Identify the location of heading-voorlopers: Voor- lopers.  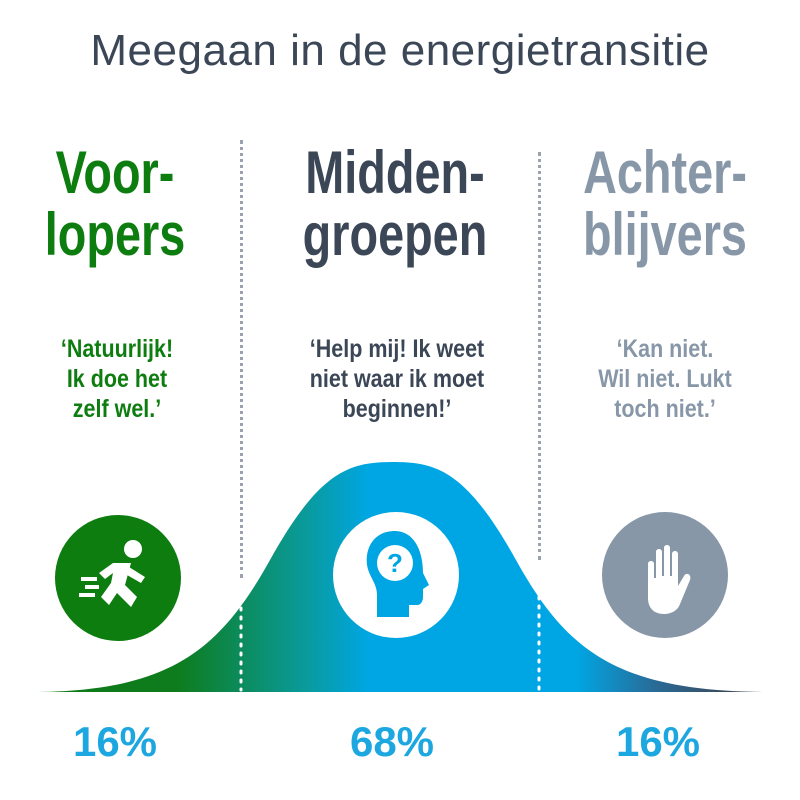
(115, 204).